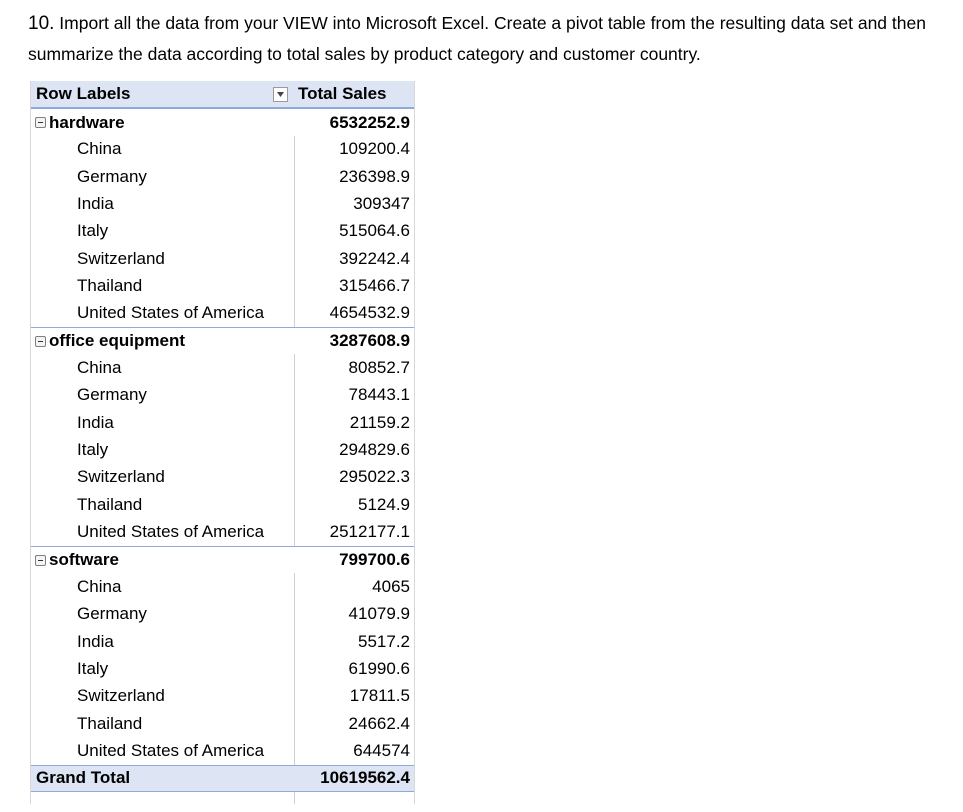  Describe the element at coordinates (354, 587) in the screenshot. I see `country-value: 4065` at that location.